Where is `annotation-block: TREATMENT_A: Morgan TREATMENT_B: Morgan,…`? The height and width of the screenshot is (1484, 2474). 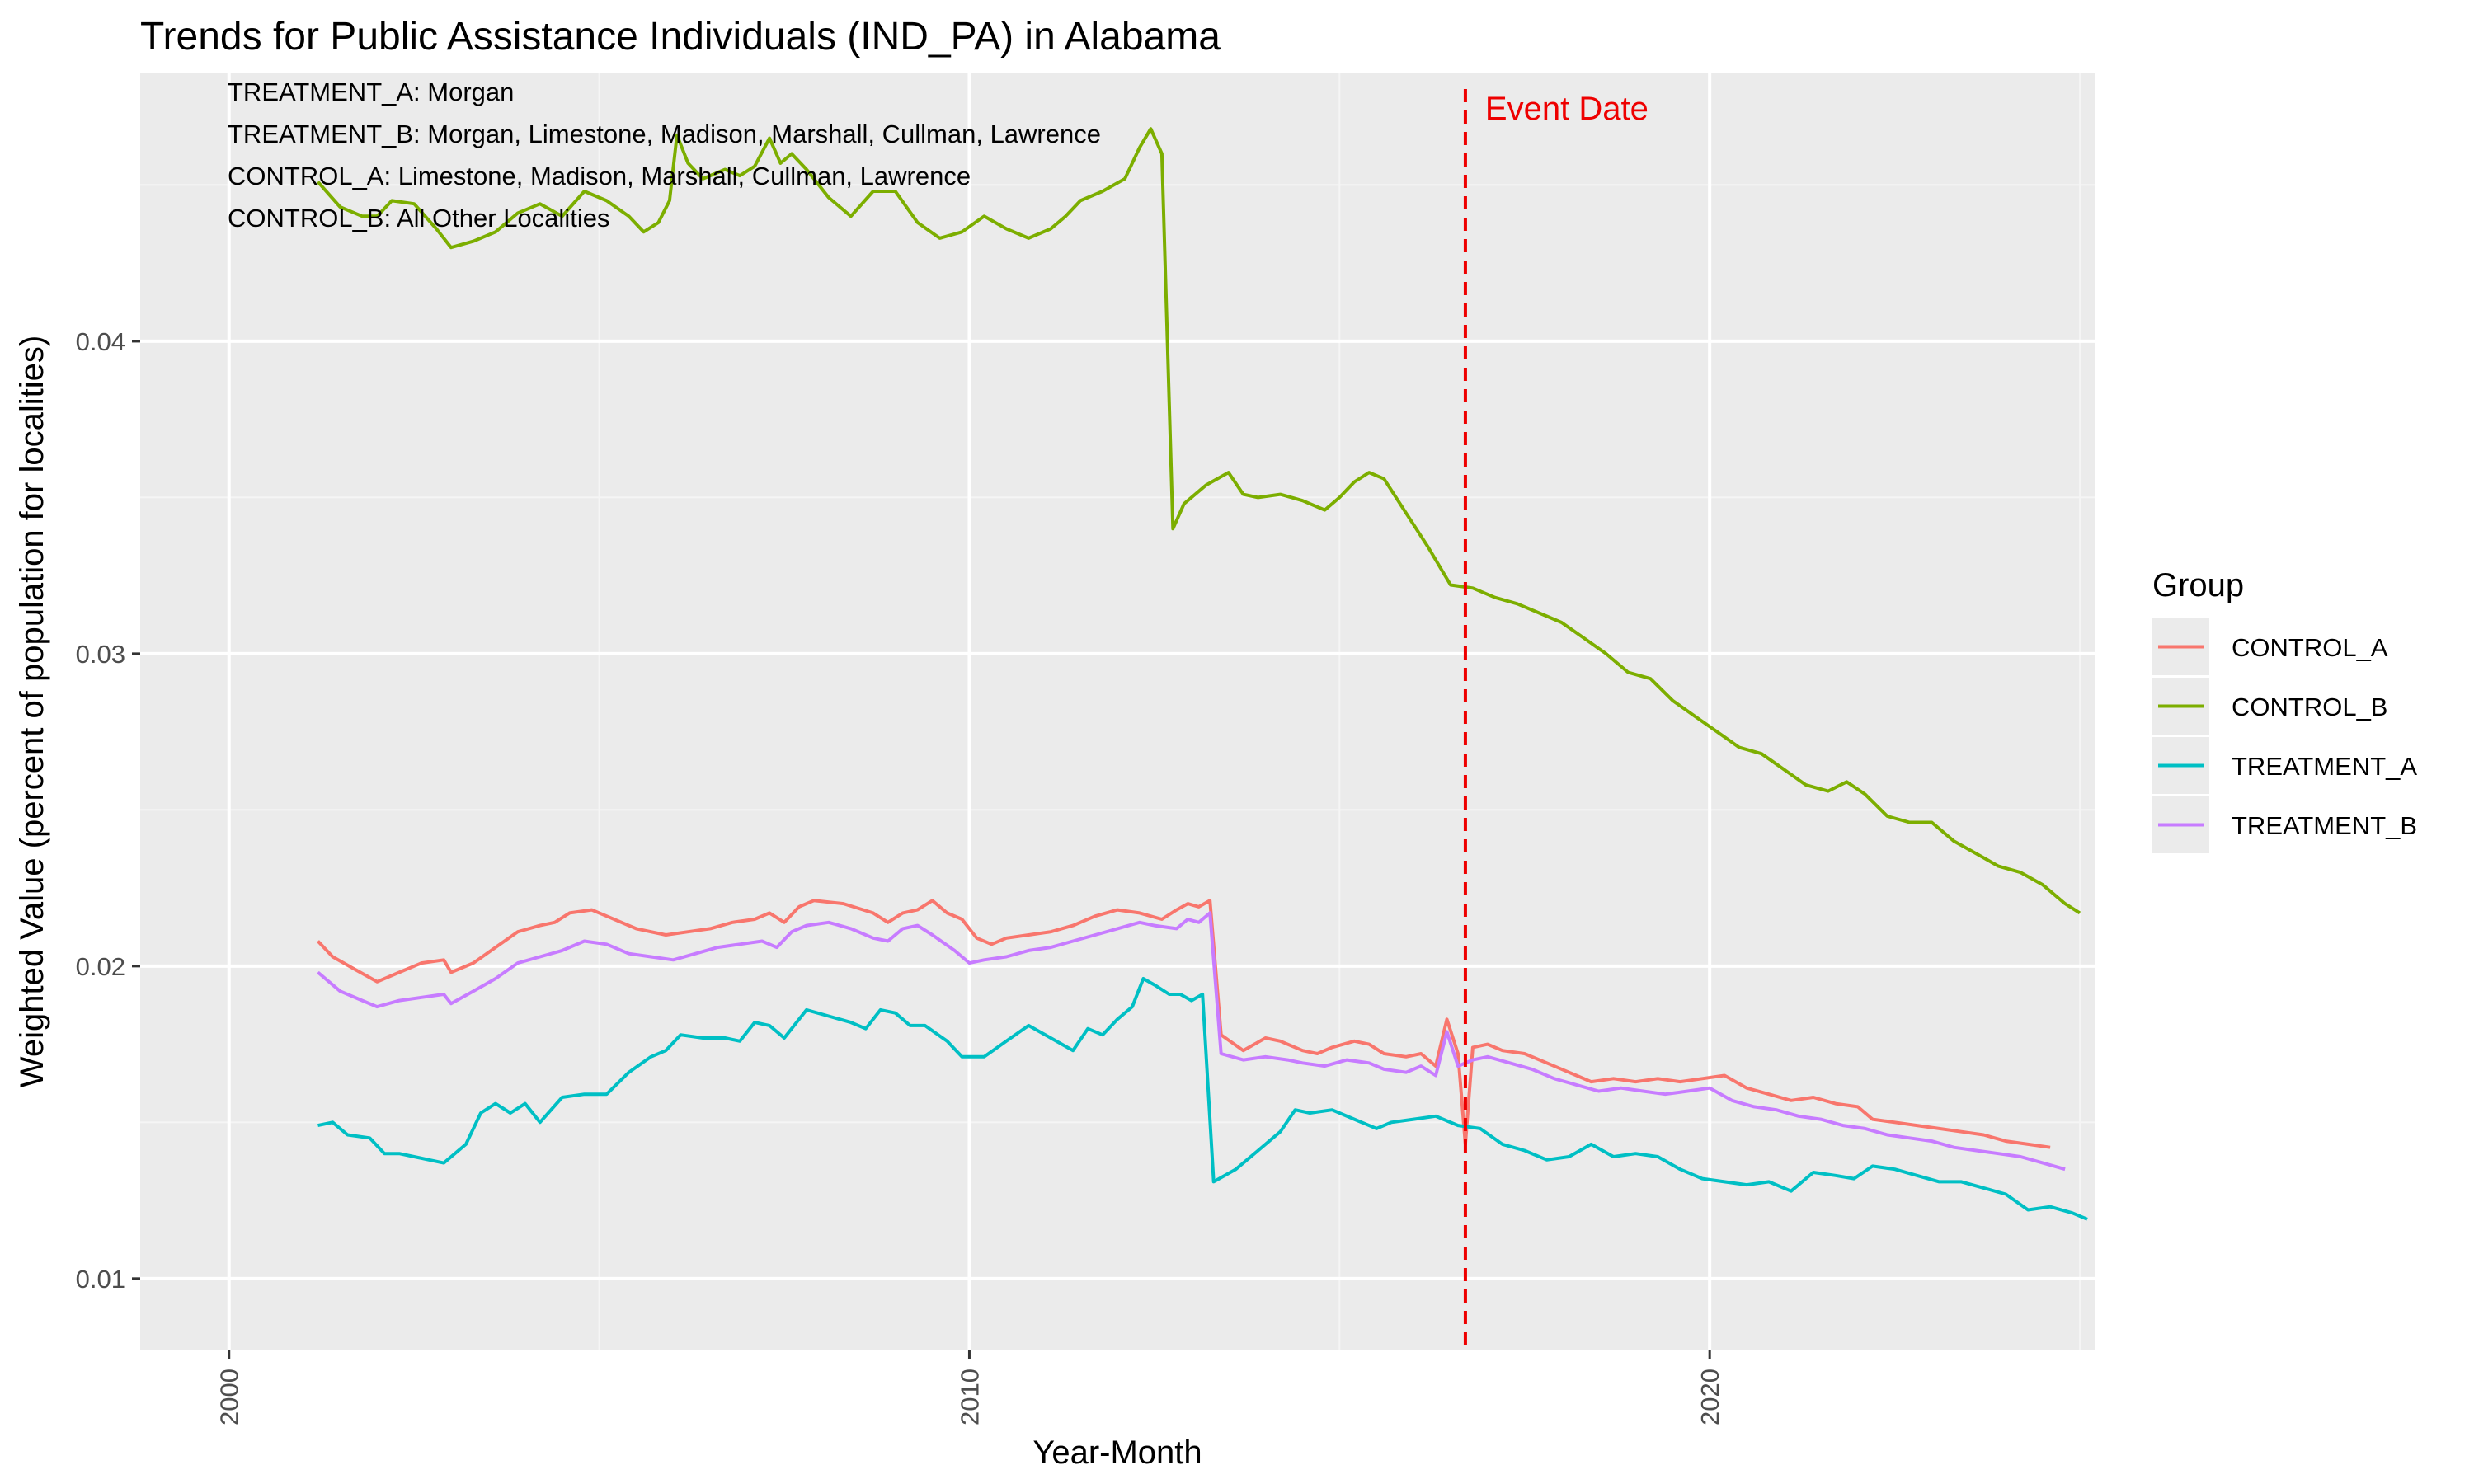
annotation-block: TREATMENT_A: Morgan TREATMENT_B: Morgan,… is located at coordinates (664, 154).